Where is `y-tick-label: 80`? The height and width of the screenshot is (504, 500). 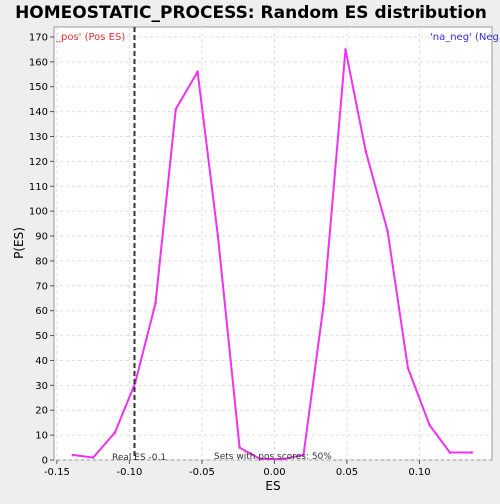 y-tick-label: 80 is located at coordinates (41, 261).